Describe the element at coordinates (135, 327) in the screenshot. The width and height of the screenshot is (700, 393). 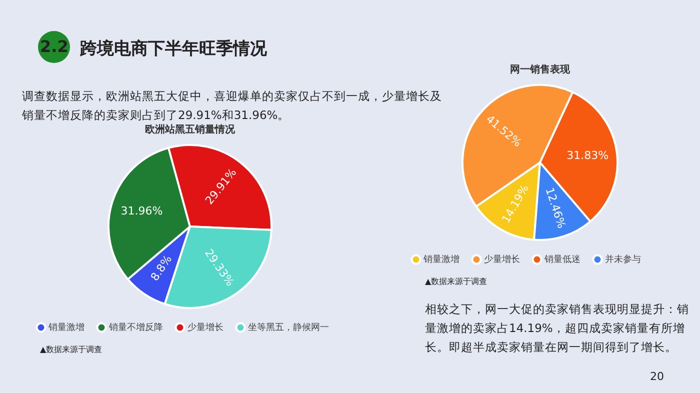
I see `legend-label: 销量不增反降` at that location.